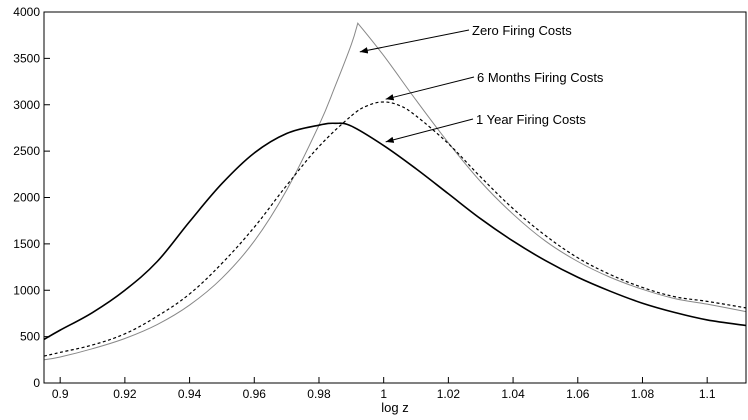  Describe the element at coordinates (319, 394) in the screenshot. I see `x-tick-label: 0.98` at that location.